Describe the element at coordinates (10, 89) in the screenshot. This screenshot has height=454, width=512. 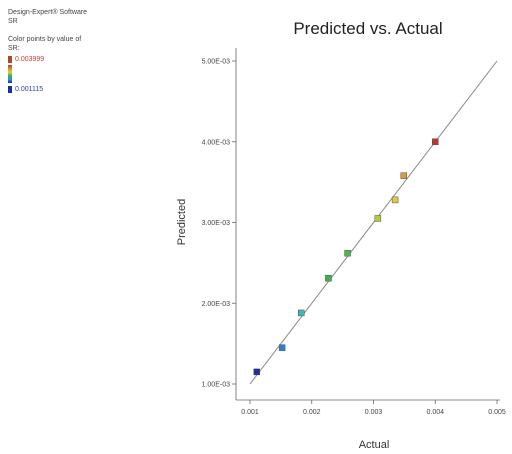
I see `legend-low-swatch` at that location.